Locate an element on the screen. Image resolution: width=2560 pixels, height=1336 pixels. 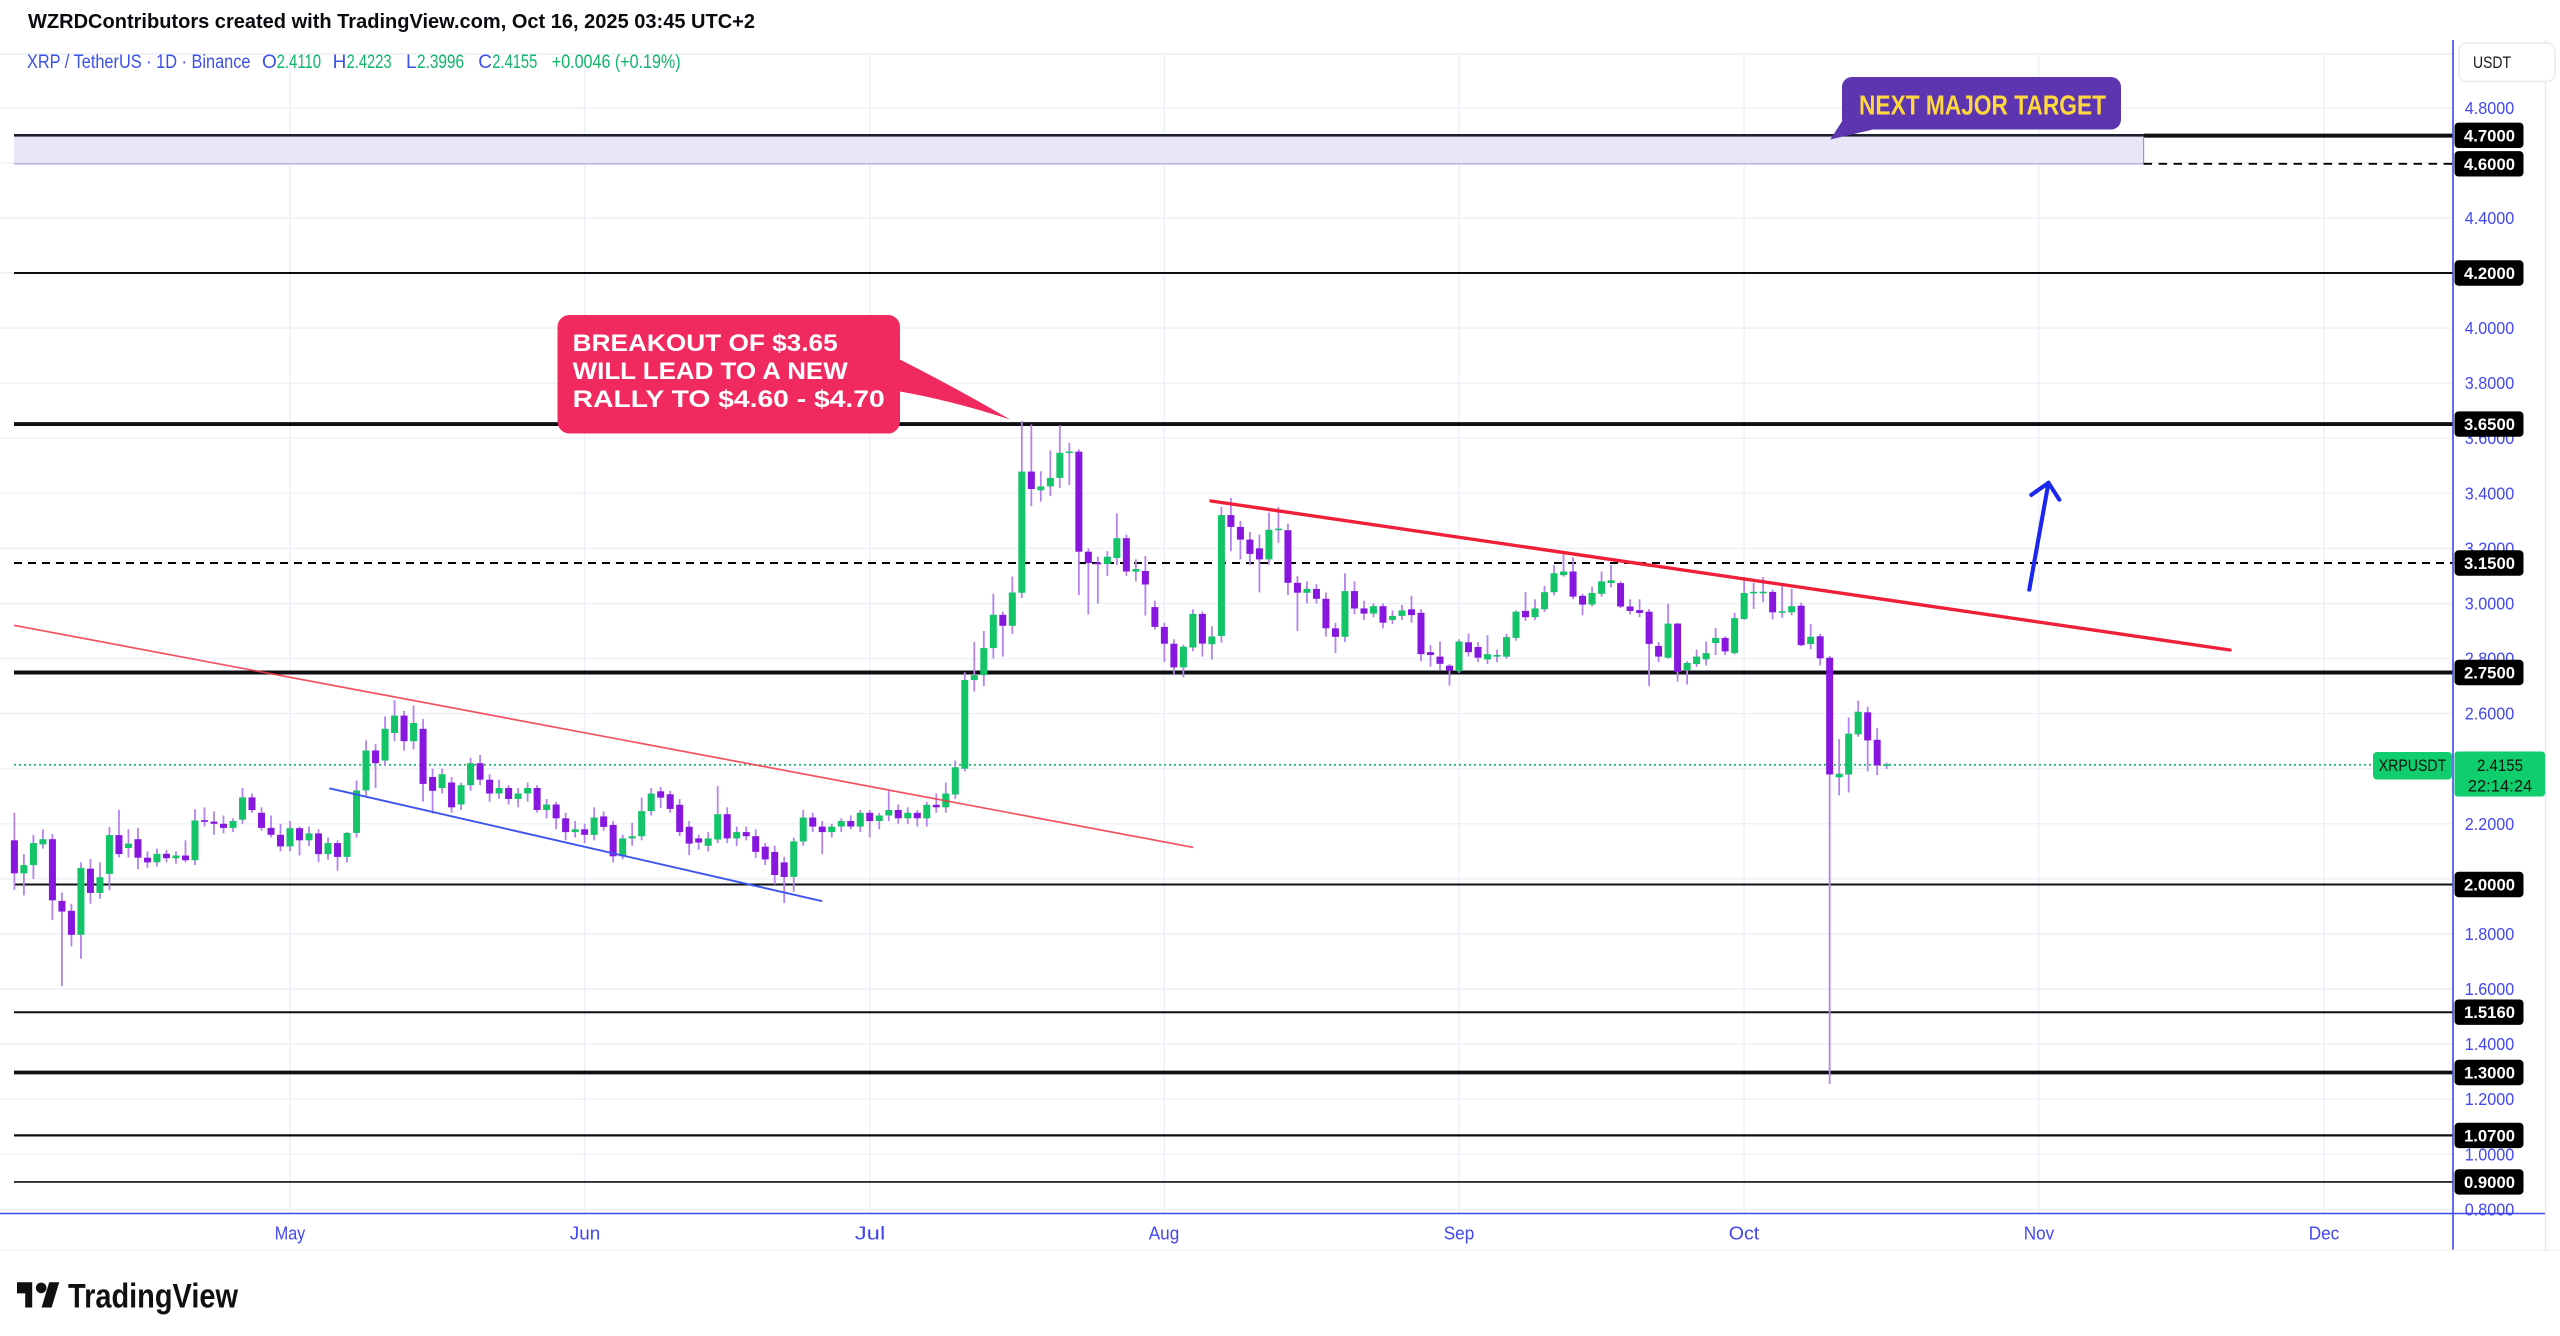
svg-text: 1.0700 is located at coordinates (2489, 1135).